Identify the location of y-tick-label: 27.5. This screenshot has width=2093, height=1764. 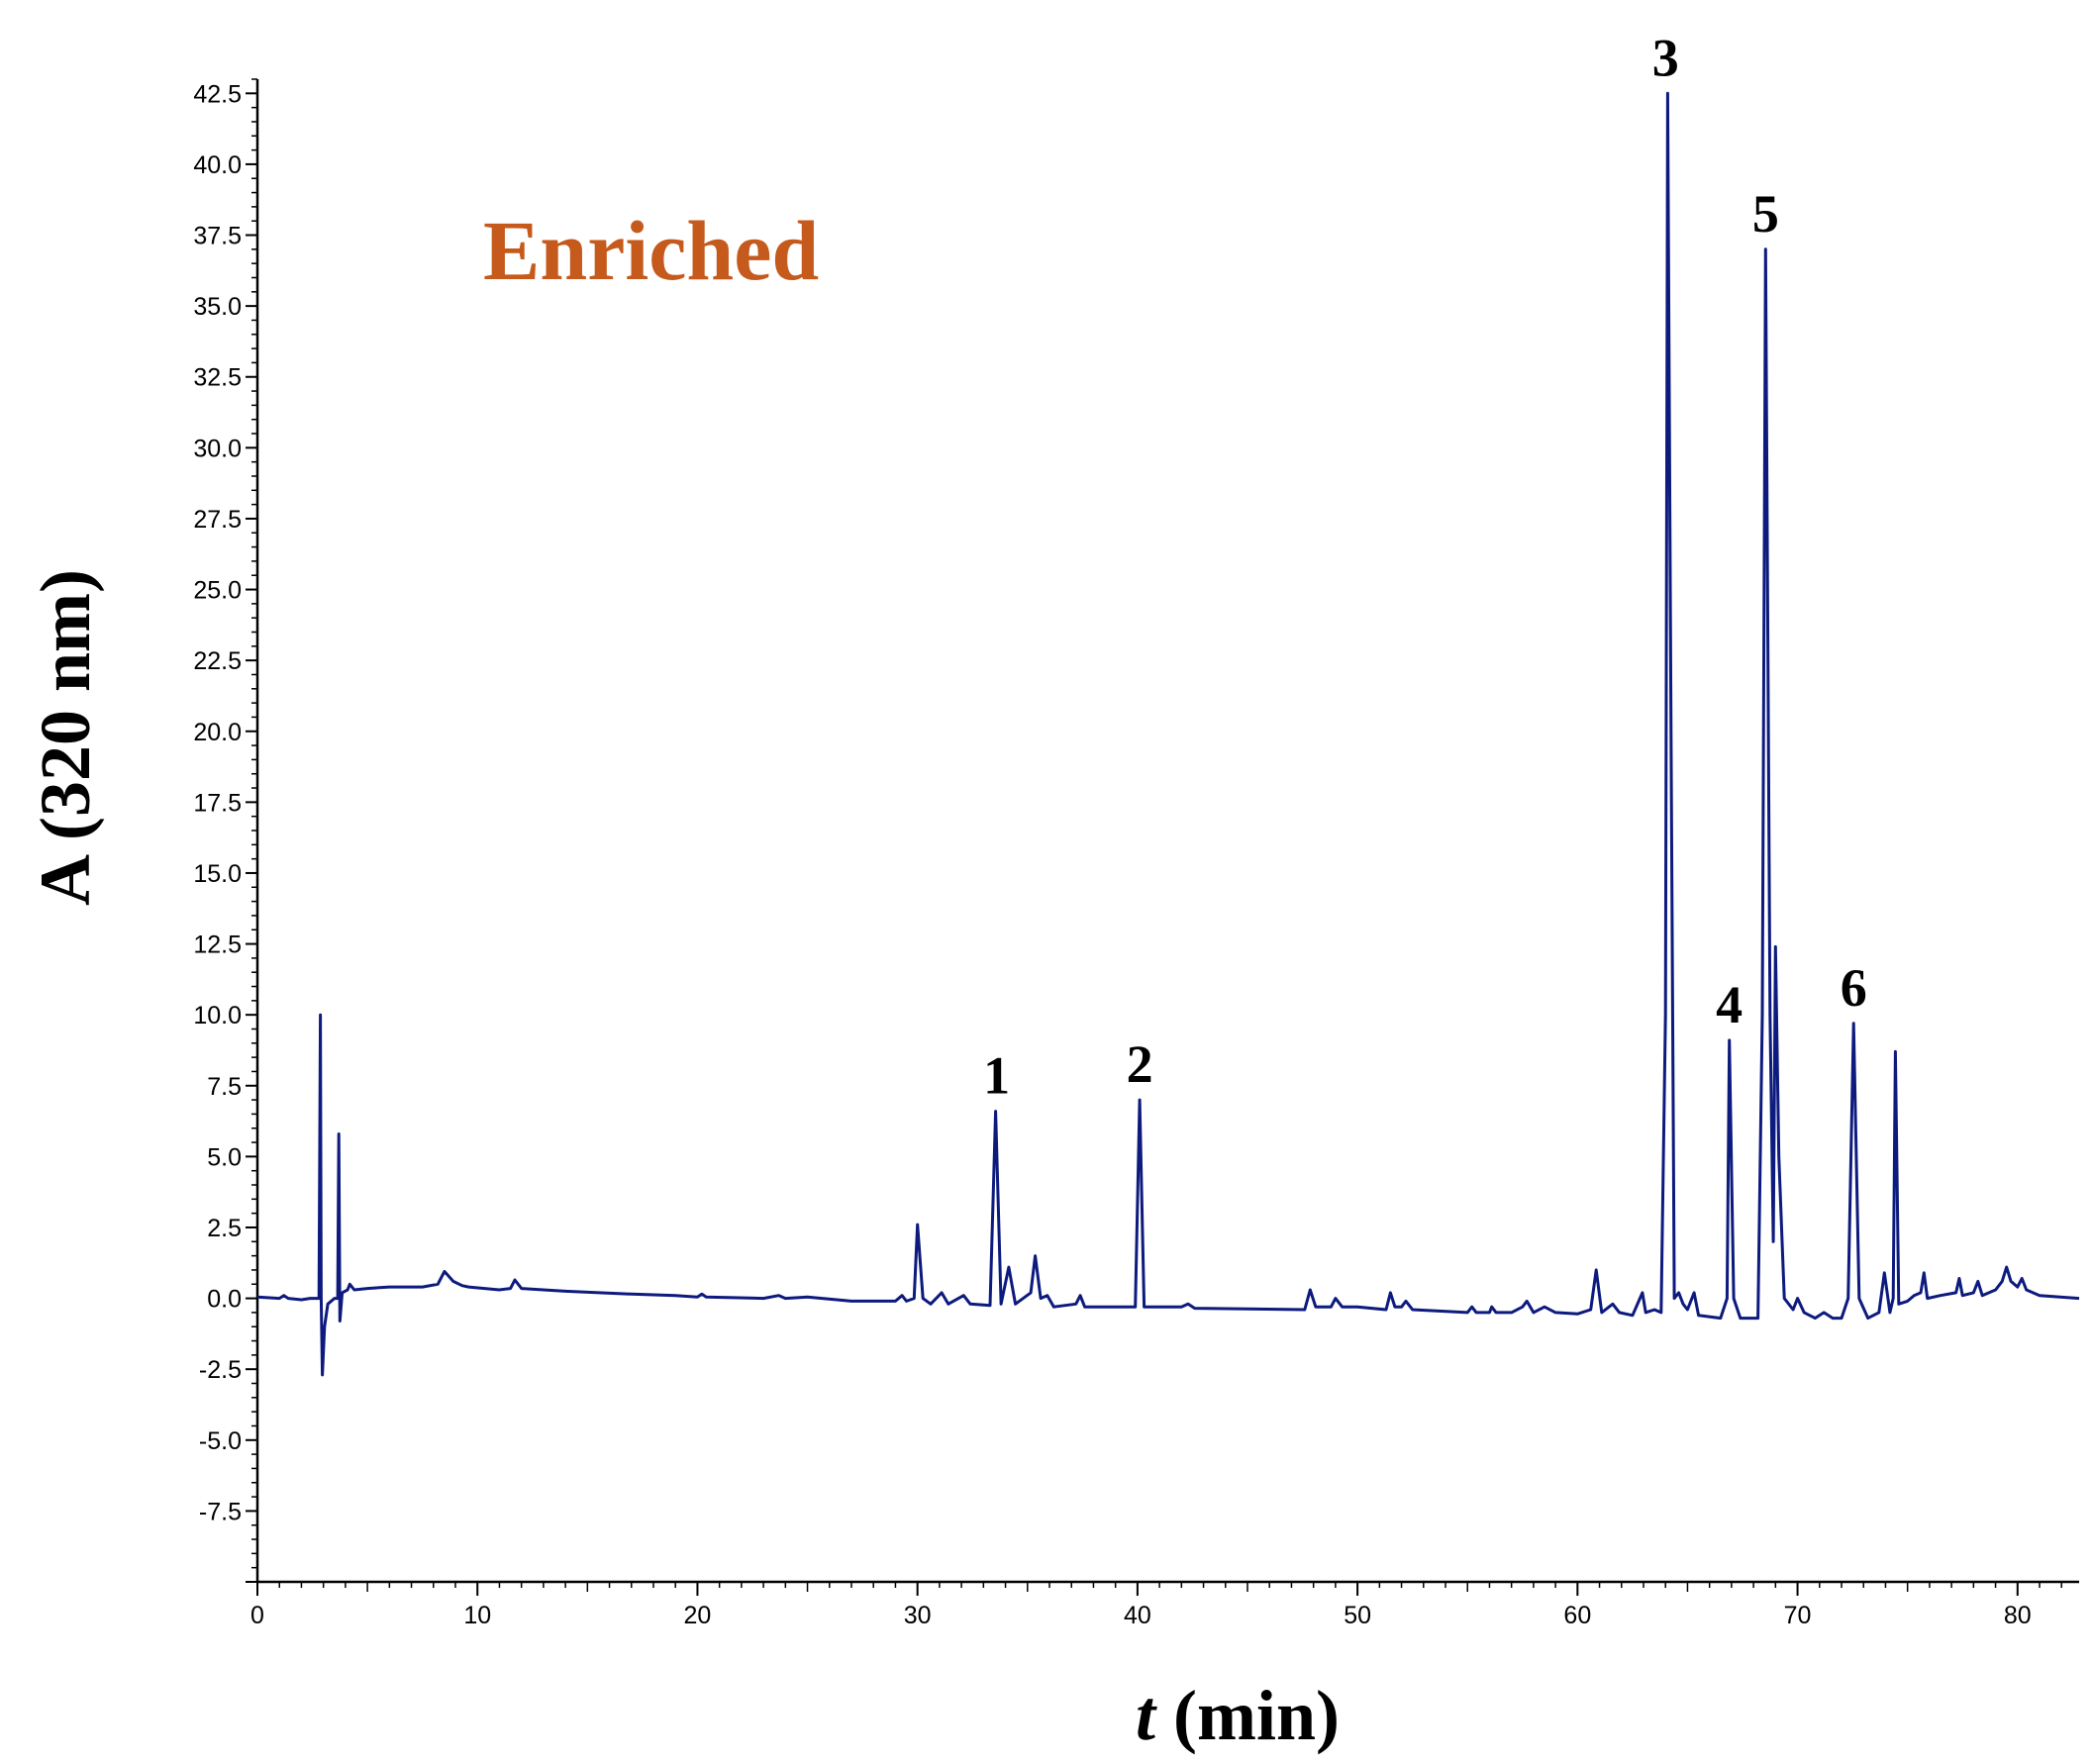
(217, 520).